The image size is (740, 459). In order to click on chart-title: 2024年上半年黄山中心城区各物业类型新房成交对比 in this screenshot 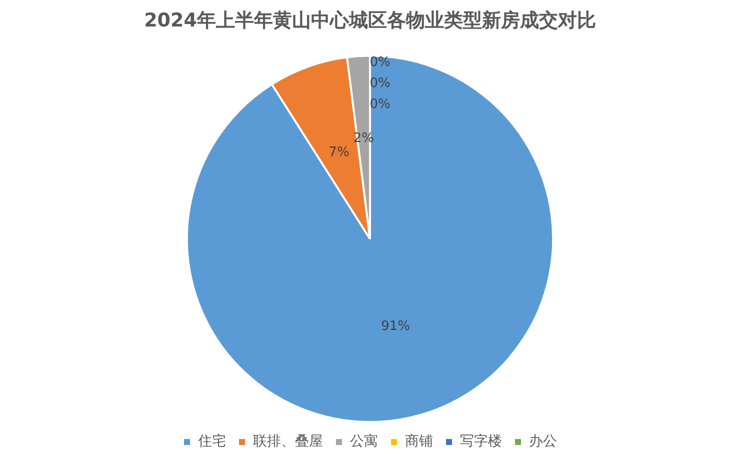, I will do `click(370, 20)`.